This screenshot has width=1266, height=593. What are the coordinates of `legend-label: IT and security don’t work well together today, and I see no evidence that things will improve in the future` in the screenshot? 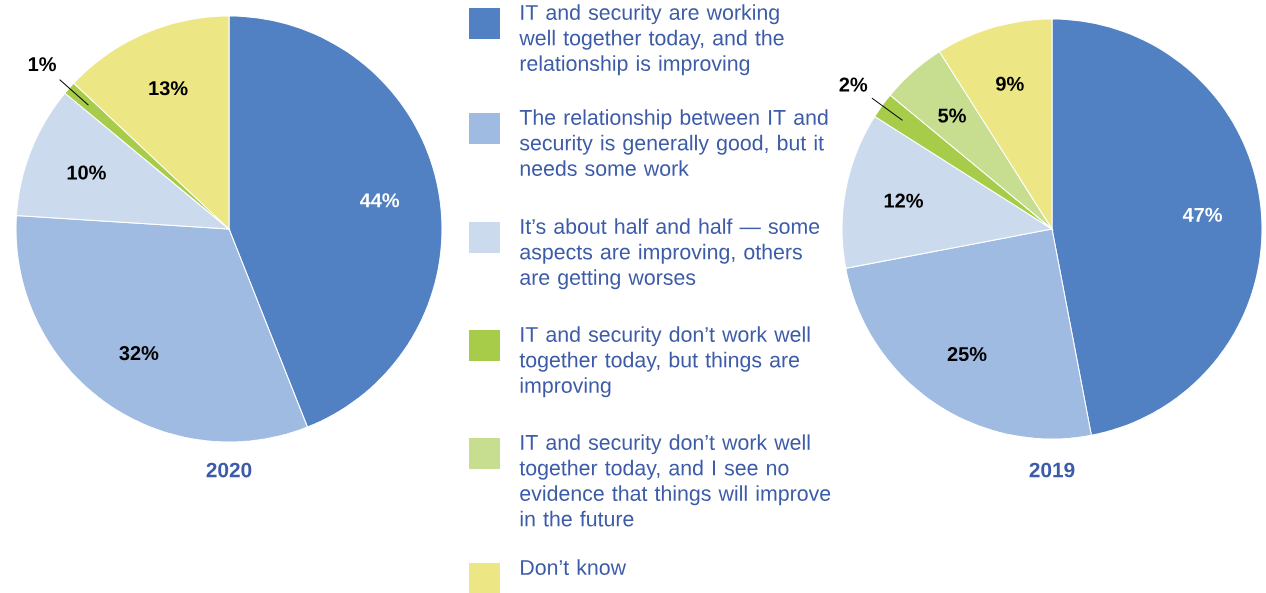 It's located at (675, 480).